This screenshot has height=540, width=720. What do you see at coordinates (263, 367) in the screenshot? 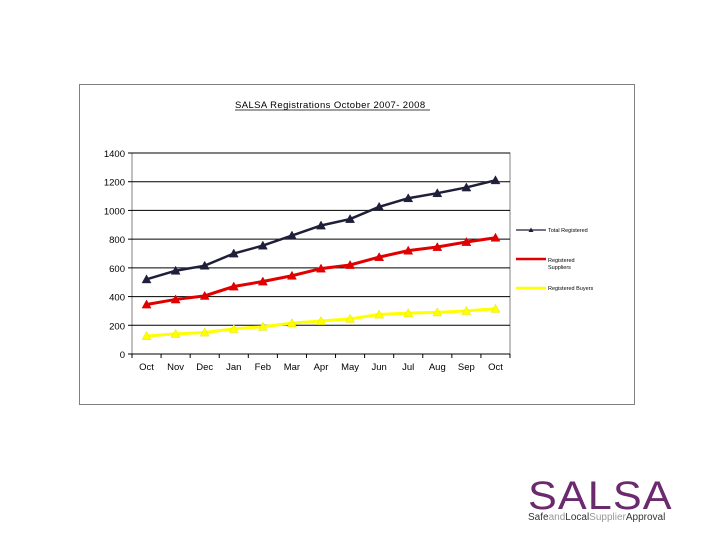
I see `x-tick-label: Feb` at bounding box center [263, 367].